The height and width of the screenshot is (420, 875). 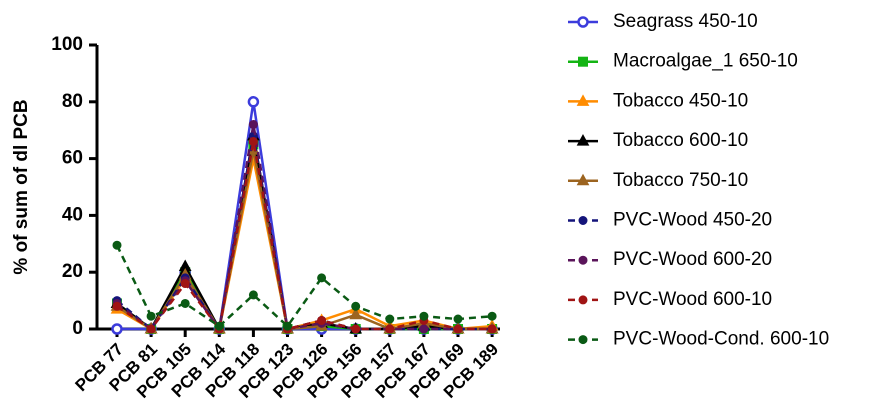 I want to click on y-tick-label: 100, so click(x=67, y=44).